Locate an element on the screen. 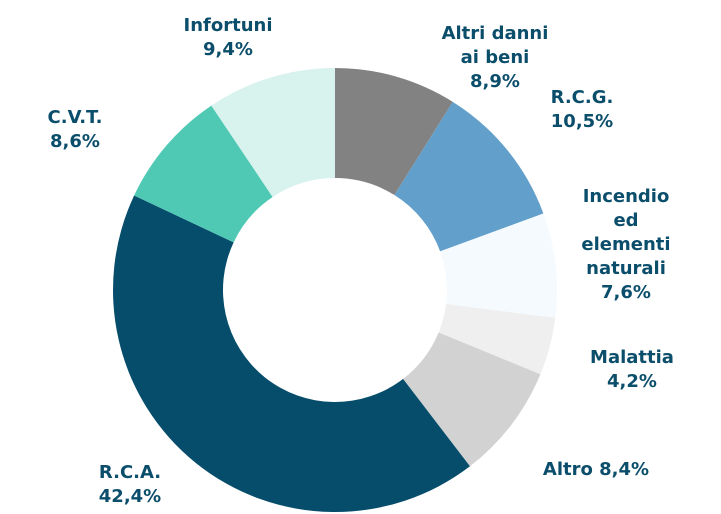 This screenshot has height=514, width=721. slice-label: R.C.A. 42,4% is located at coordinates (130, 485).